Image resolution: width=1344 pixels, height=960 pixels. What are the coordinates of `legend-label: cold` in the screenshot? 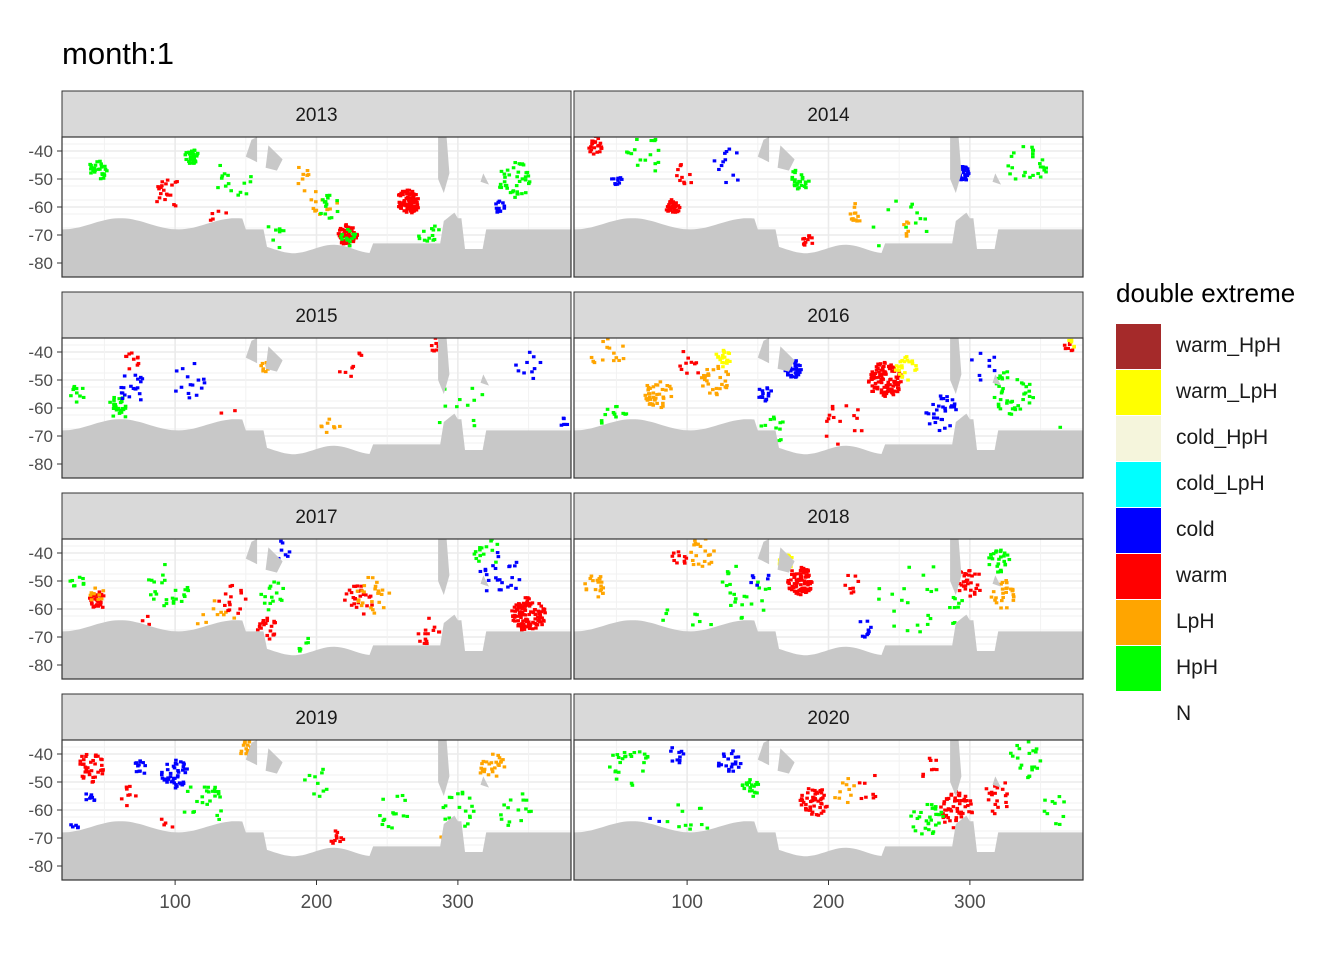 It's located at (1195, 529).